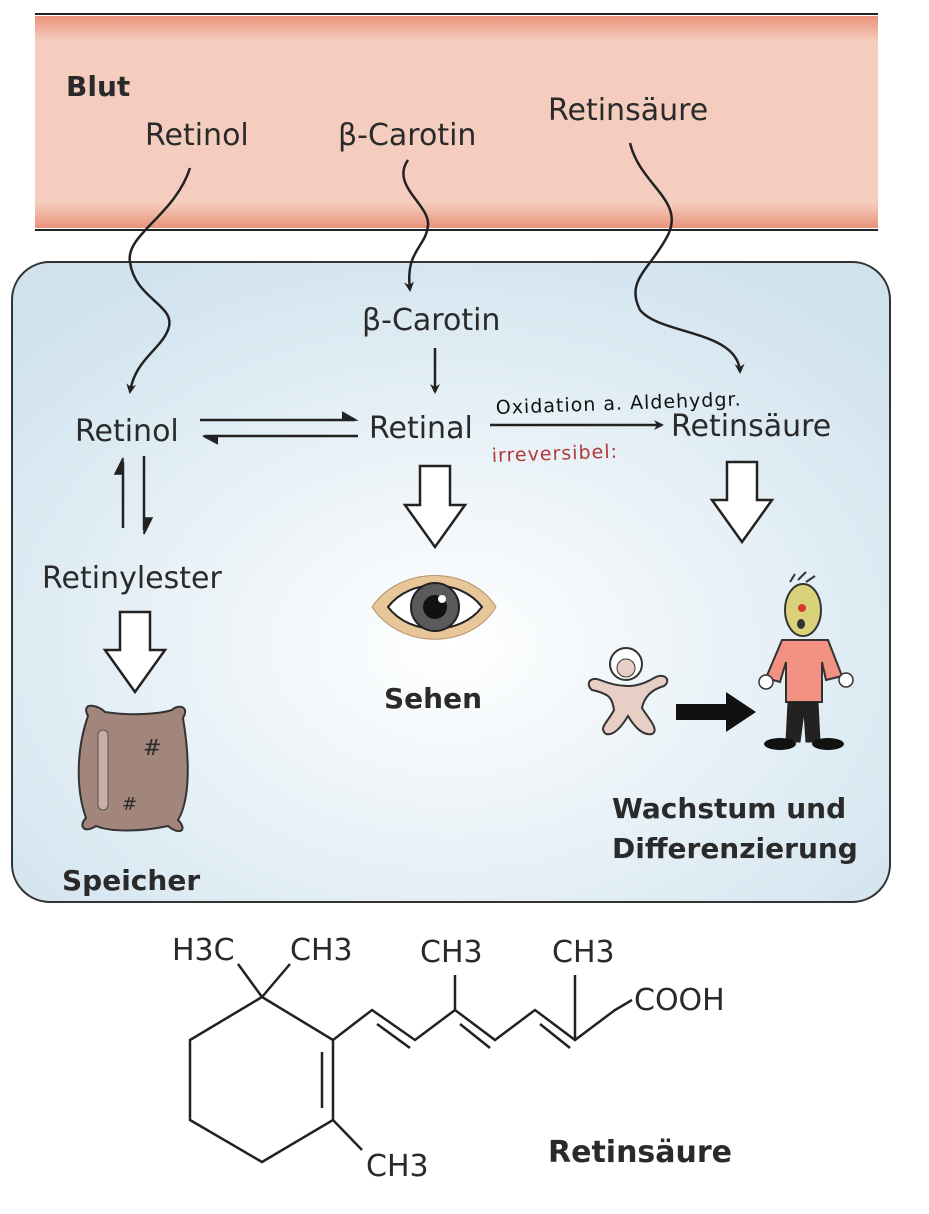 This screenshot has height=1214, width=929. What do you see at coordinates (628, 691) in the screenshot?
I see `baby-icon` at bounding box center [628, 691].